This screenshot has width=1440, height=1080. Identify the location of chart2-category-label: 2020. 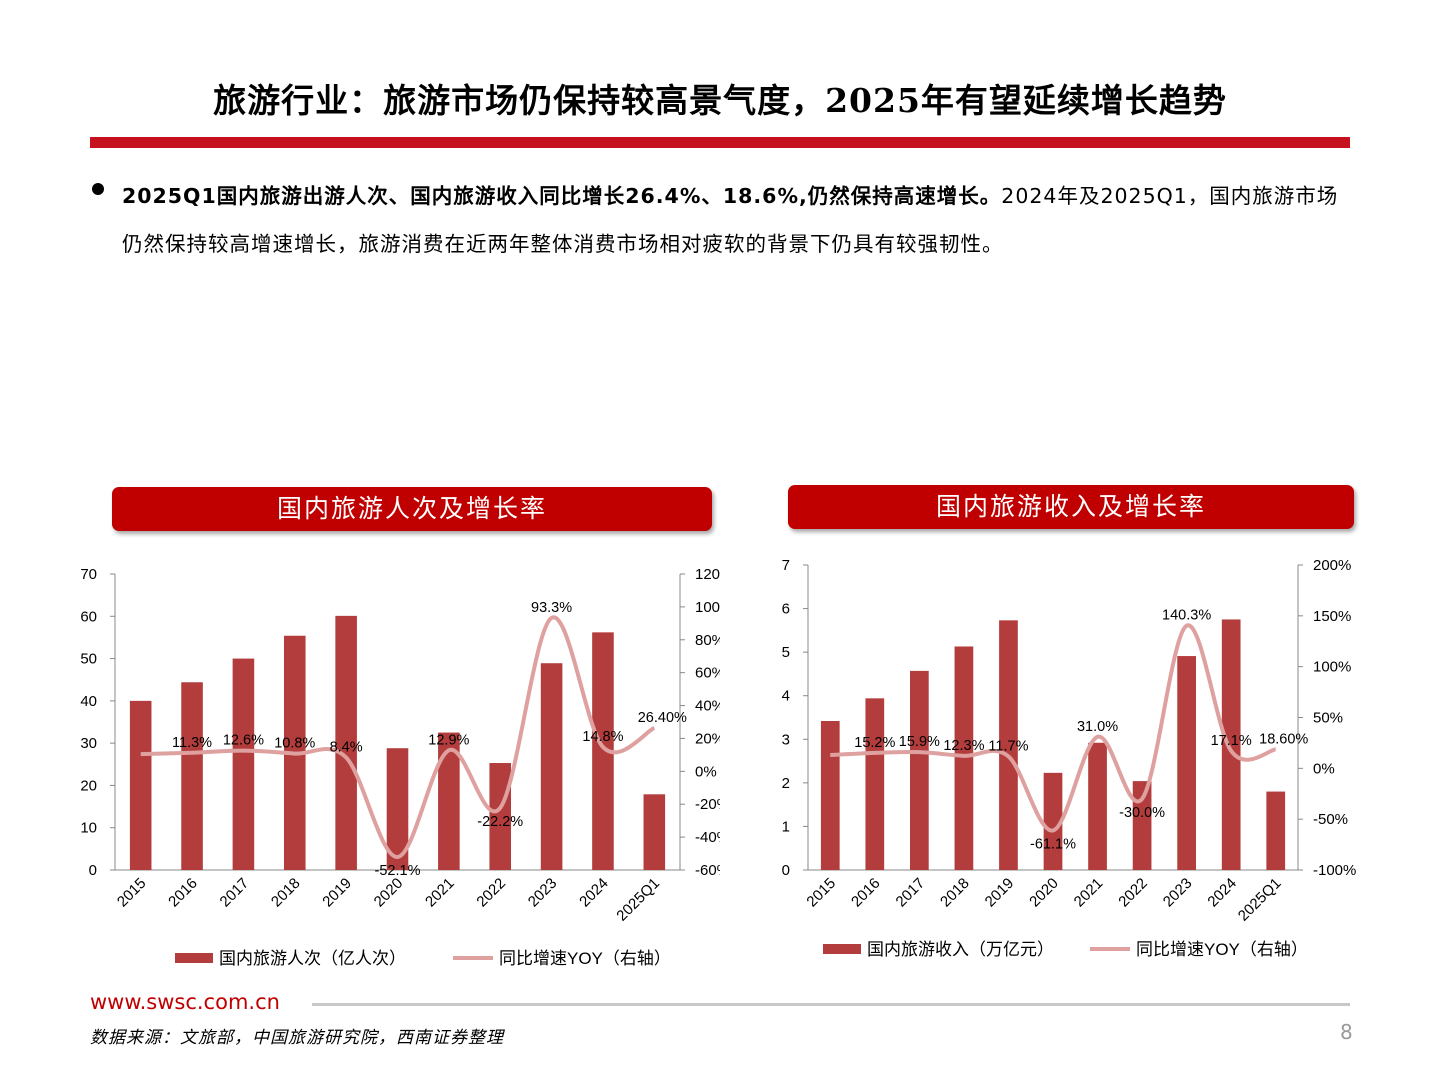
(1044, 893).